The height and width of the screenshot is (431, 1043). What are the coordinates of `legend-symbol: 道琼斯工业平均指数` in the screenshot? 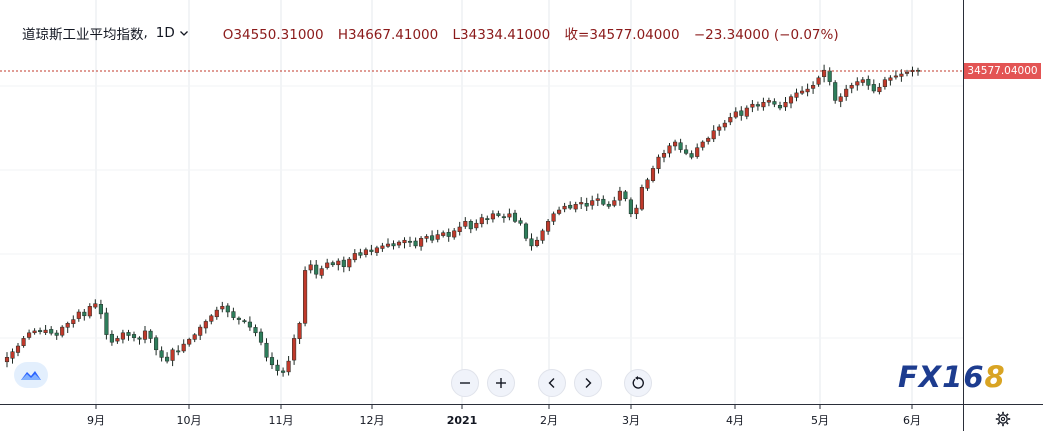 It's located at (83, 35).